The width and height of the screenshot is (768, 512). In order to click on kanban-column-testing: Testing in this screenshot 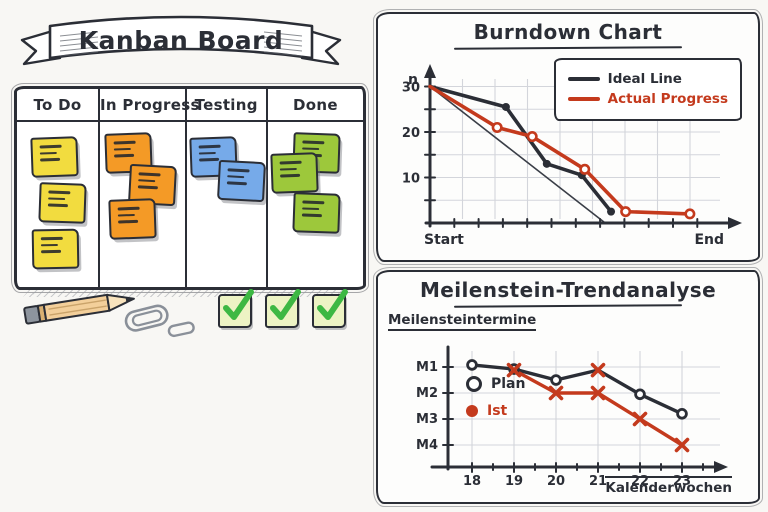, I will do `click(227, 188)`.